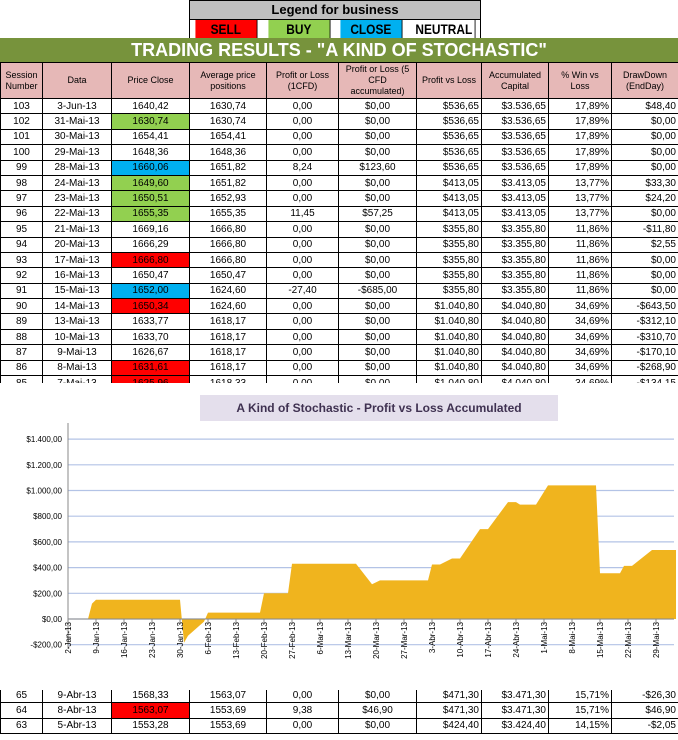 The width and height of the screenshot is (678, 740). Describe the element at coordinates (21, 726) in the screenshot. I see `table-cell: 63` at that location.